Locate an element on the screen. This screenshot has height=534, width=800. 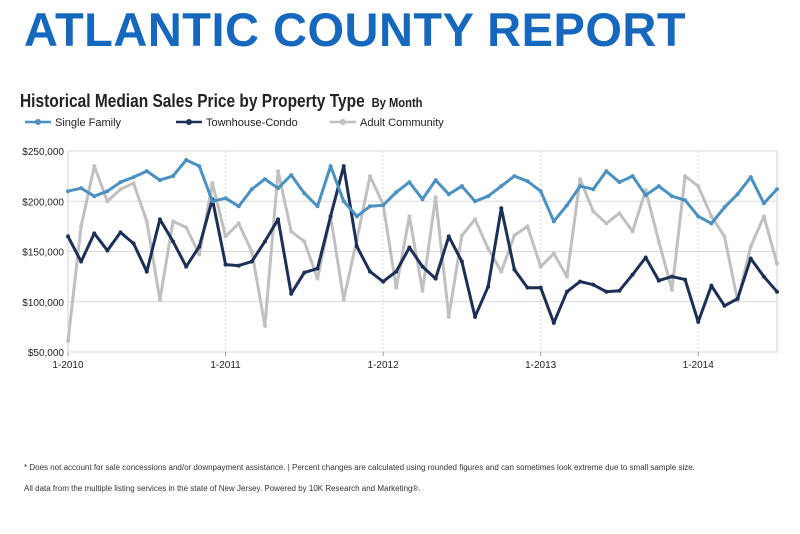
legend-item: Townhouse-Condo is located at coordinates (237, 123).